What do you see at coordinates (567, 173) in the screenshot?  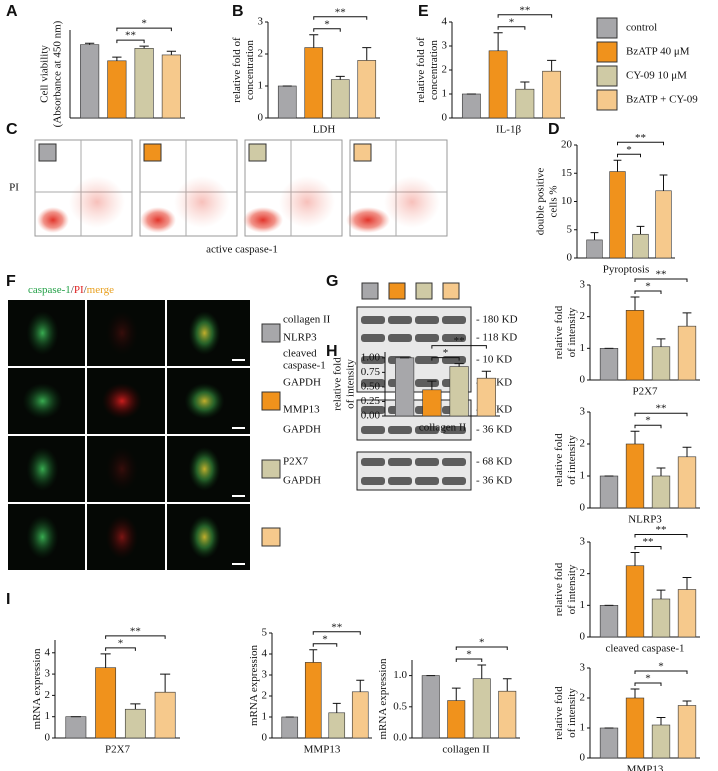 I see `y-tick-label: 15` at bounding box center [567, 173].